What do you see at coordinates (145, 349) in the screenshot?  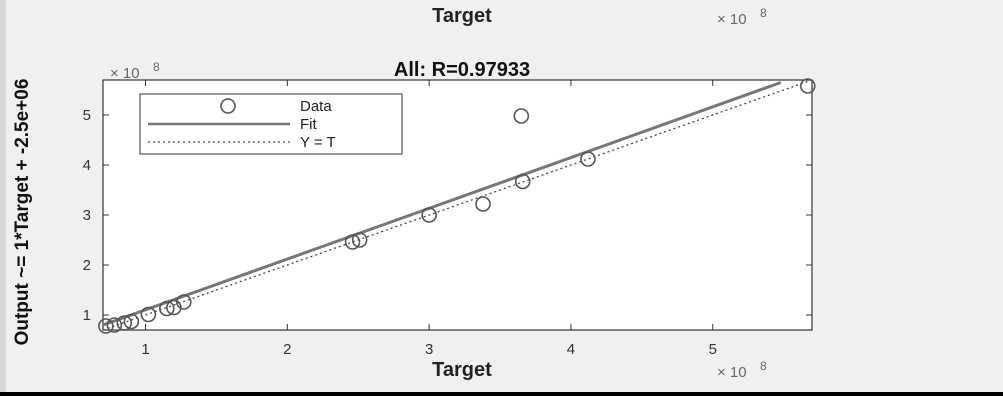 I see `x-tick-label: 1` at bounding box center [145, 349].